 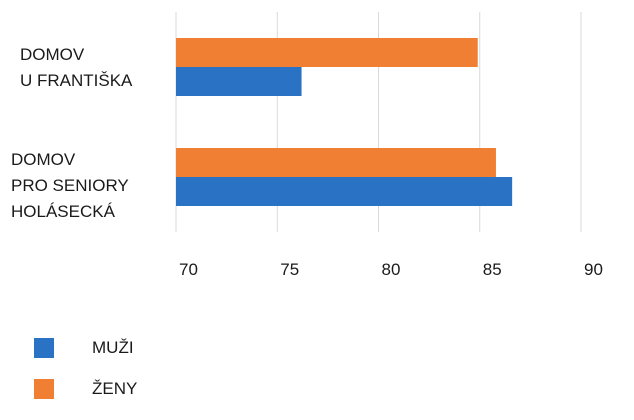 I want to click on category-label: DOMOV PRO SENIORY HOLÁSECKÁ, so click(x=70, y=185).